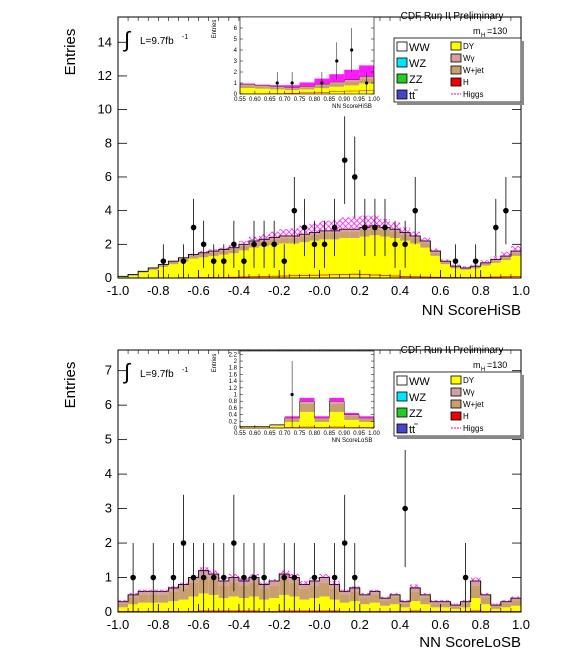 This screenshot has height=667, width=567. Describe the element at coordinates (155, 371) in the screenshot. I see `lumi-label: ∫ L=9.7fb -1` at that location.